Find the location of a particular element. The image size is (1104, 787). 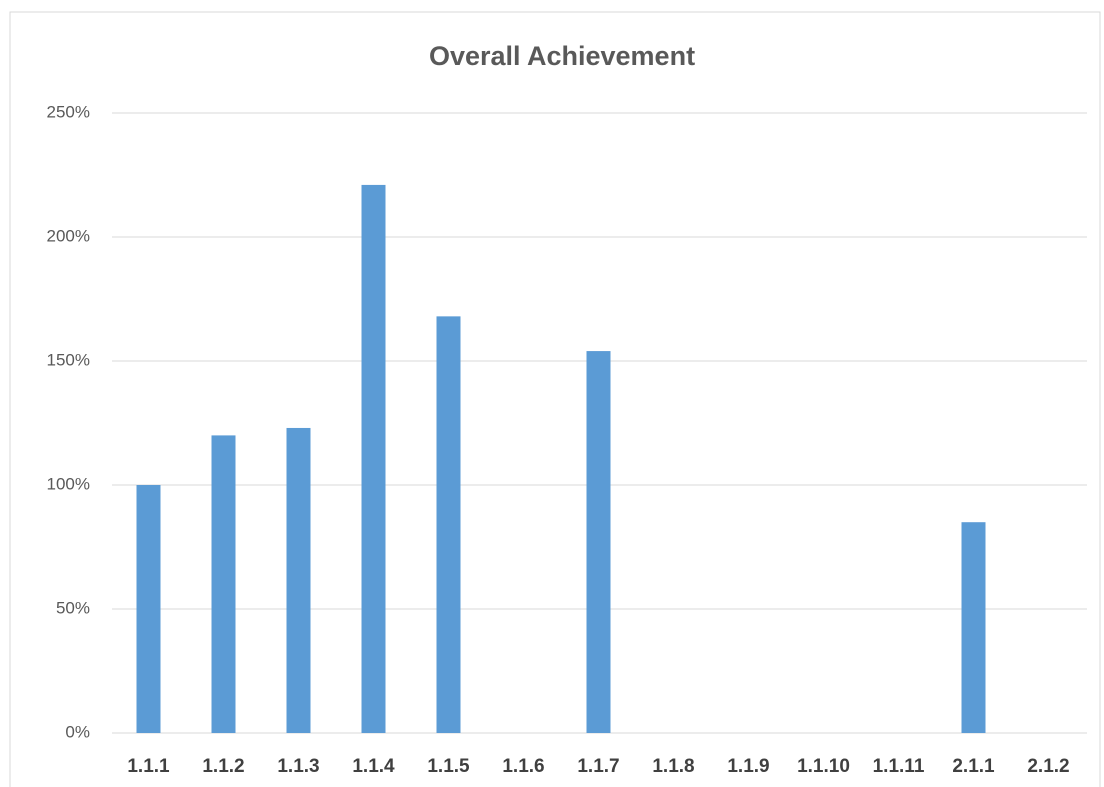

y-tick-label: 100% is located at coordinates (68, 483).